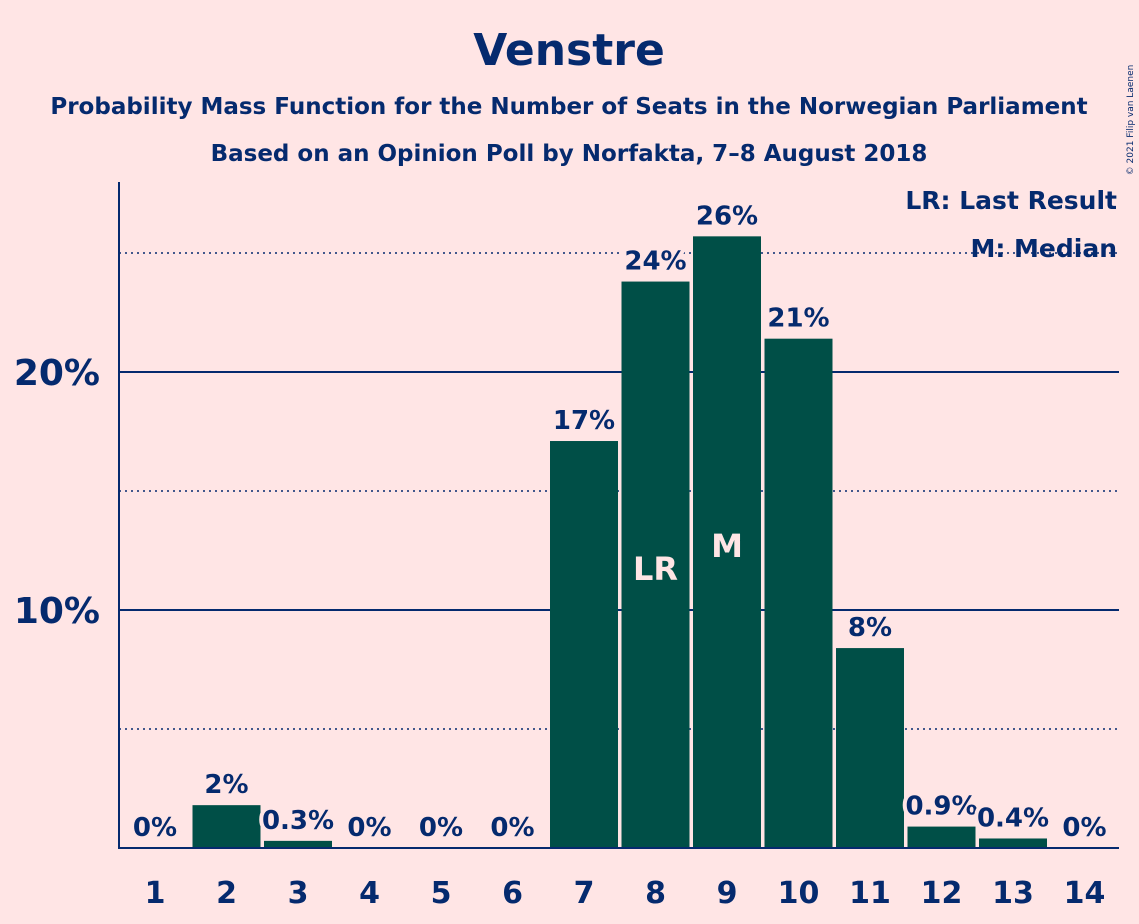 The width and height of the screenshot is (1139, 924). I want to click on x-tick-label: 10, so click(799, 893).